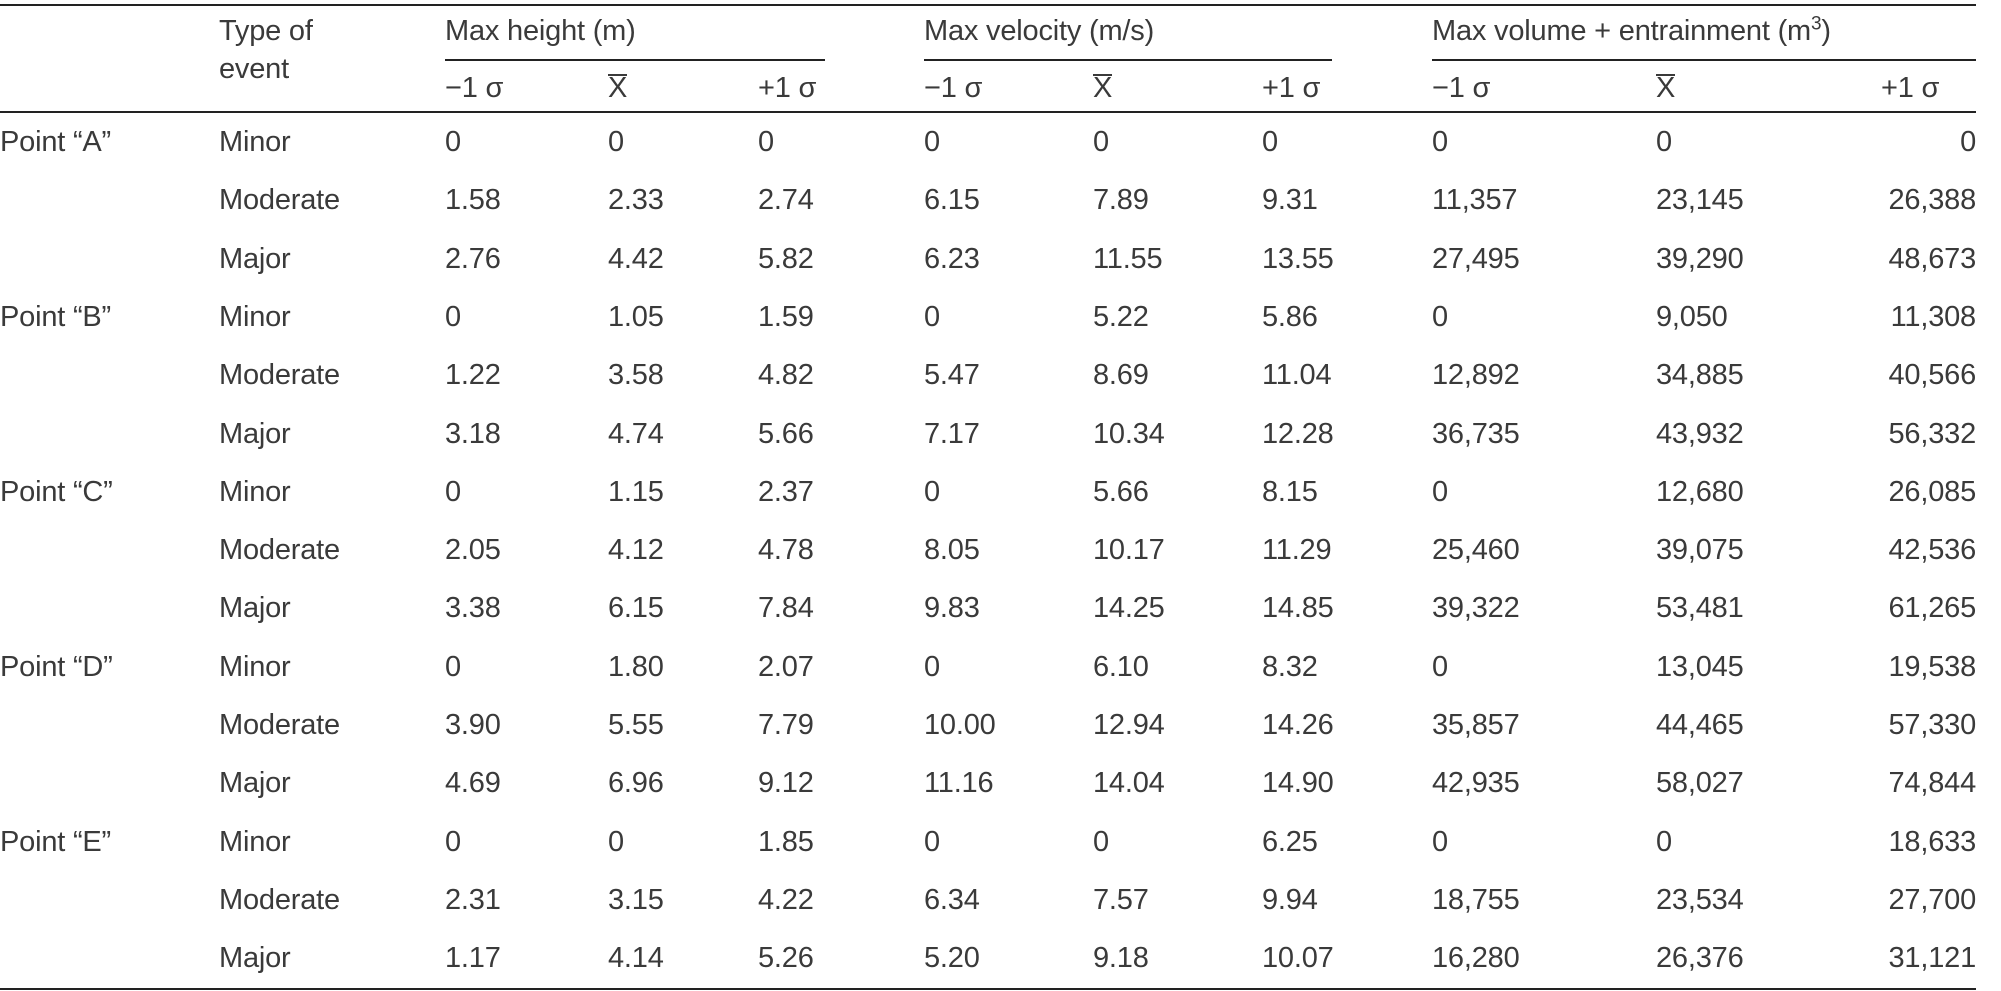 This screenshot has width=2001, height=991. What do you see at coordinates (1700, 433) in the screenshot?
I see `volume-mean: 43,932` at bounding box center [1700, 433].